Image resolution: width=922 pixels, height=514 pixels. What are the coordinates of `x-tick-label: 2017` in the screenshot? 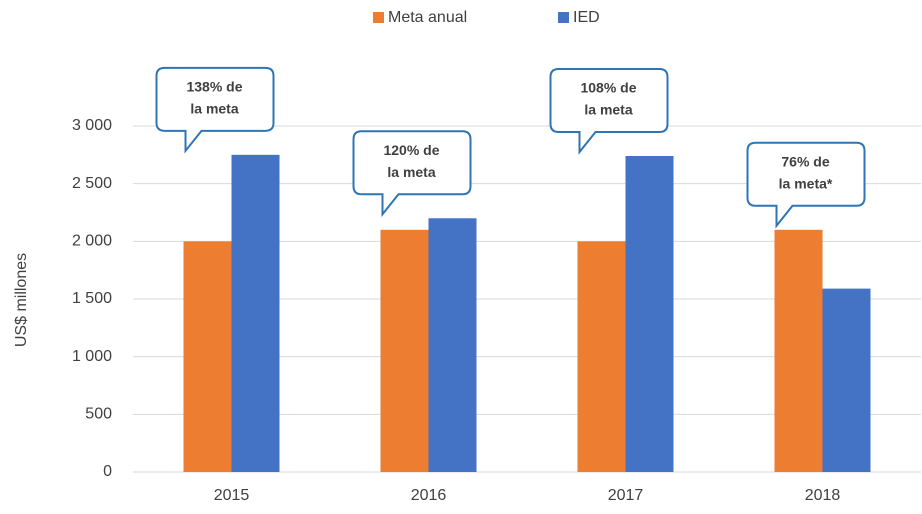 It's located at (626, 495).